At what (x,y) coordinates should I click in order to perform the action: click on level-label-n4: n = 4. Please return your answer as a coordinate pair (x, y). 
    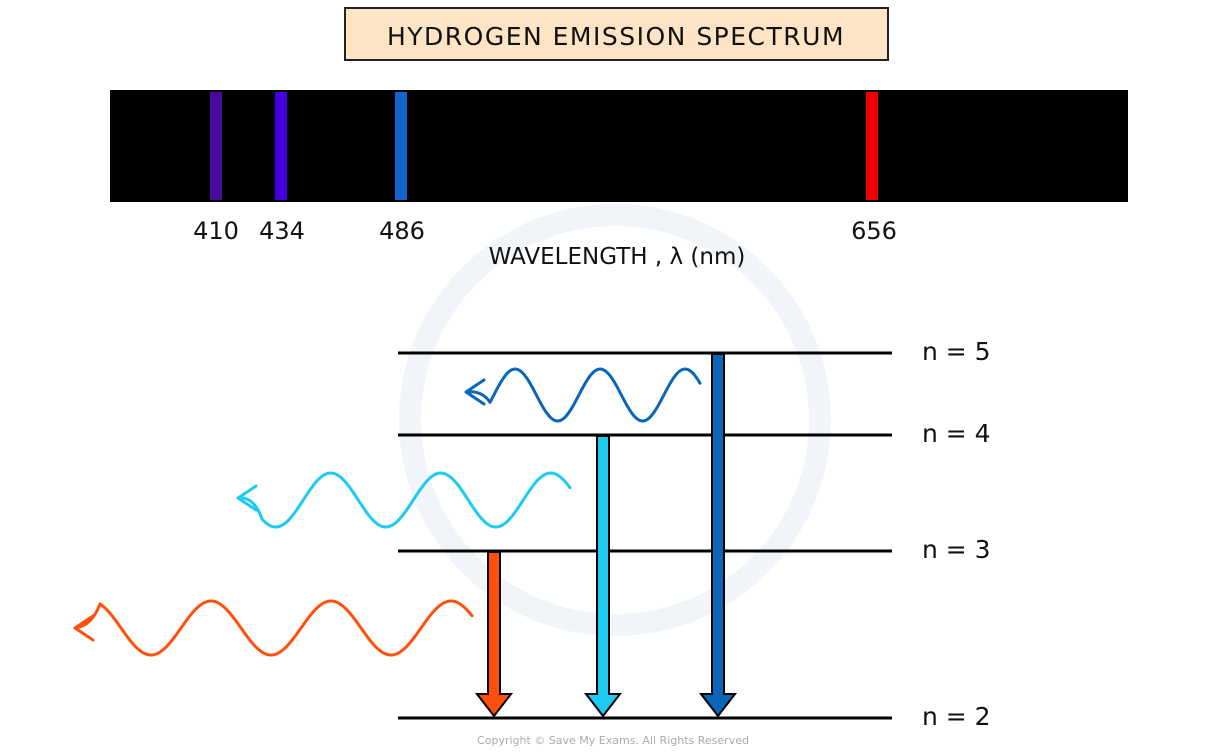
    Looking at the image, I should click on (956, 433).